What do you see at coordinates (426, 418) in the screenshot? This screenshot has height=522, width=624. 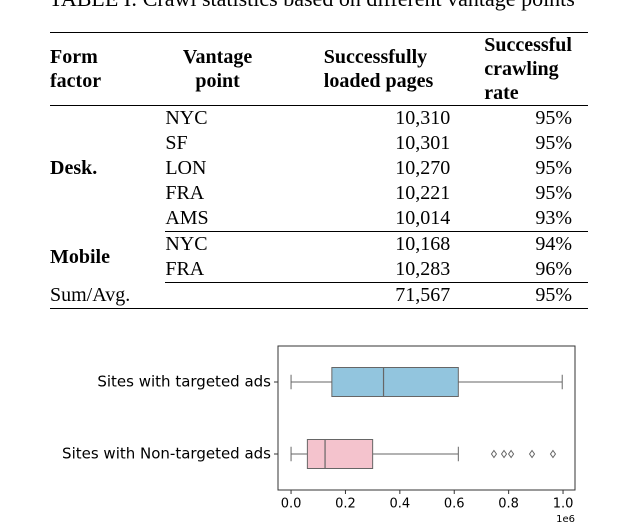 I see `plot-frame` at bounding box center [426, 418].